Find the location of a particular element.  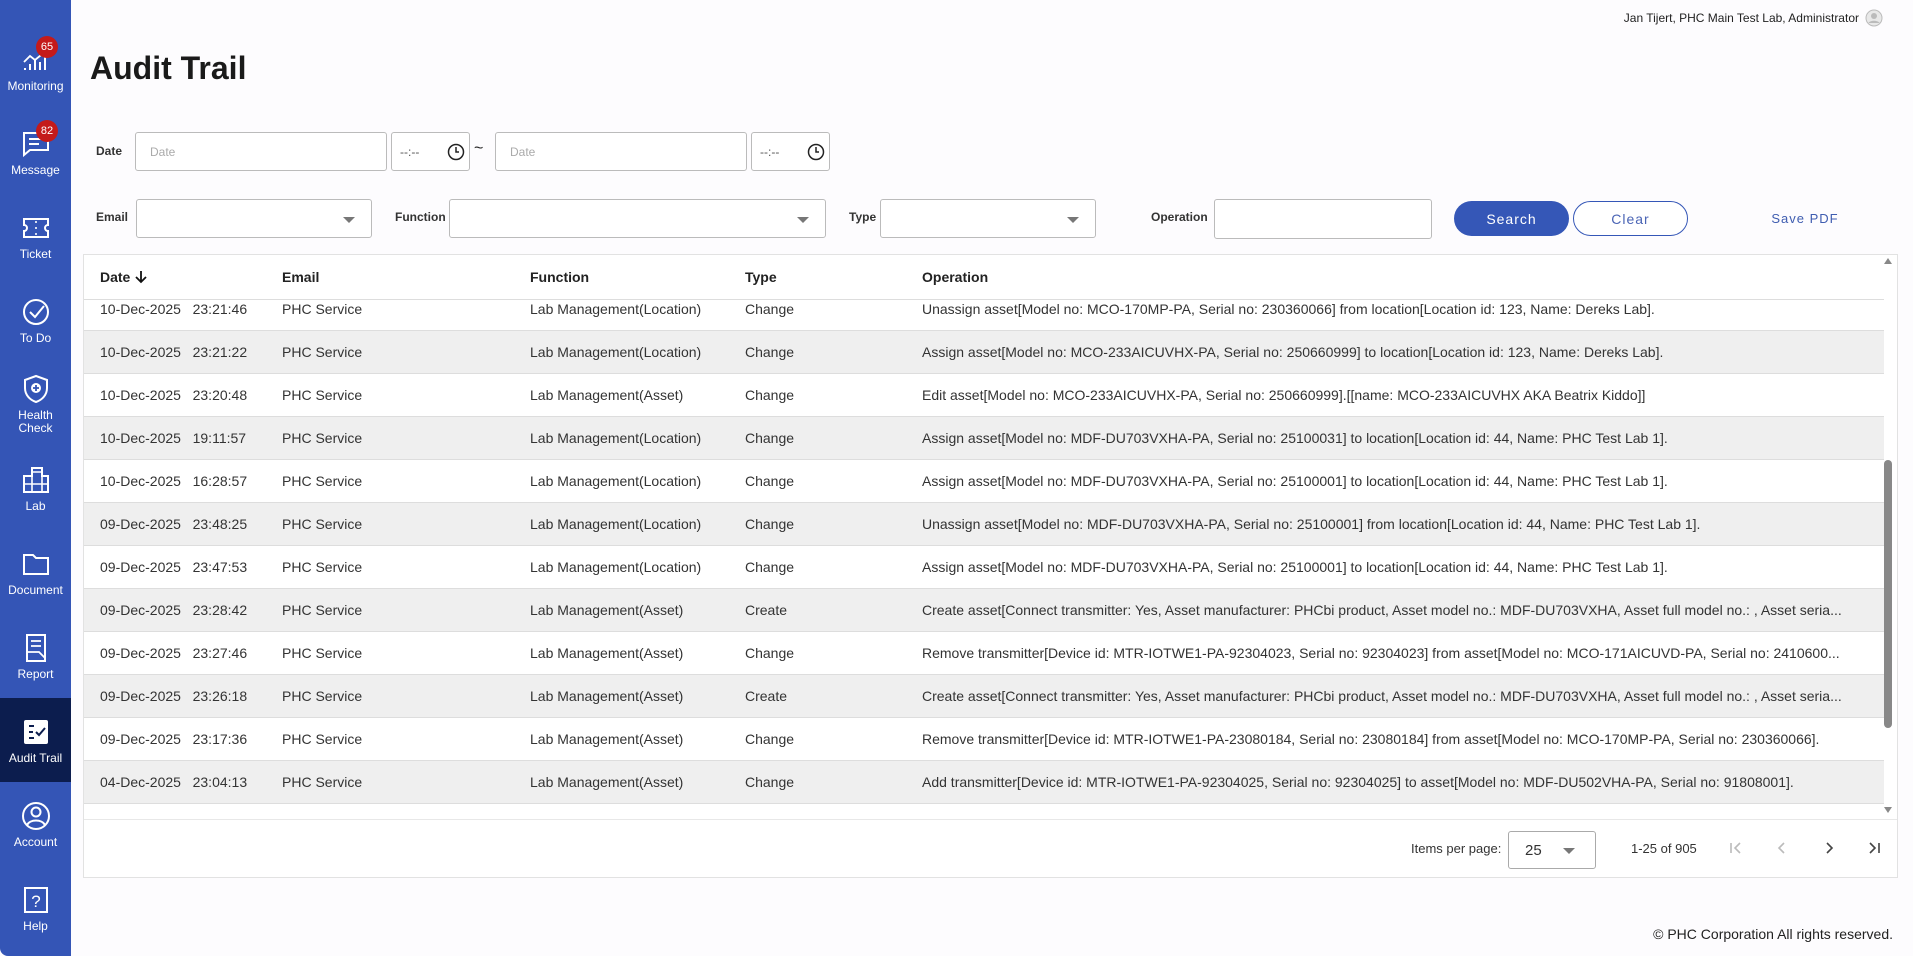

cell-date: 10-Dec-2025 16:28:57 is located at coordinates (174, 481).